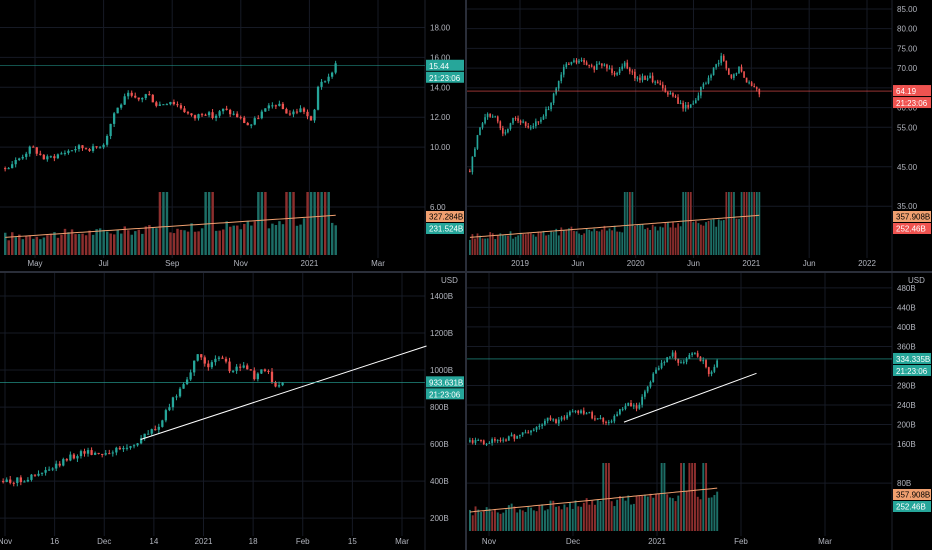 The height and width of the screenshot is (550, 932). Describe the element at coordinates (34, 263) in the screenshot. I see `x-tick-label: May` at that location.